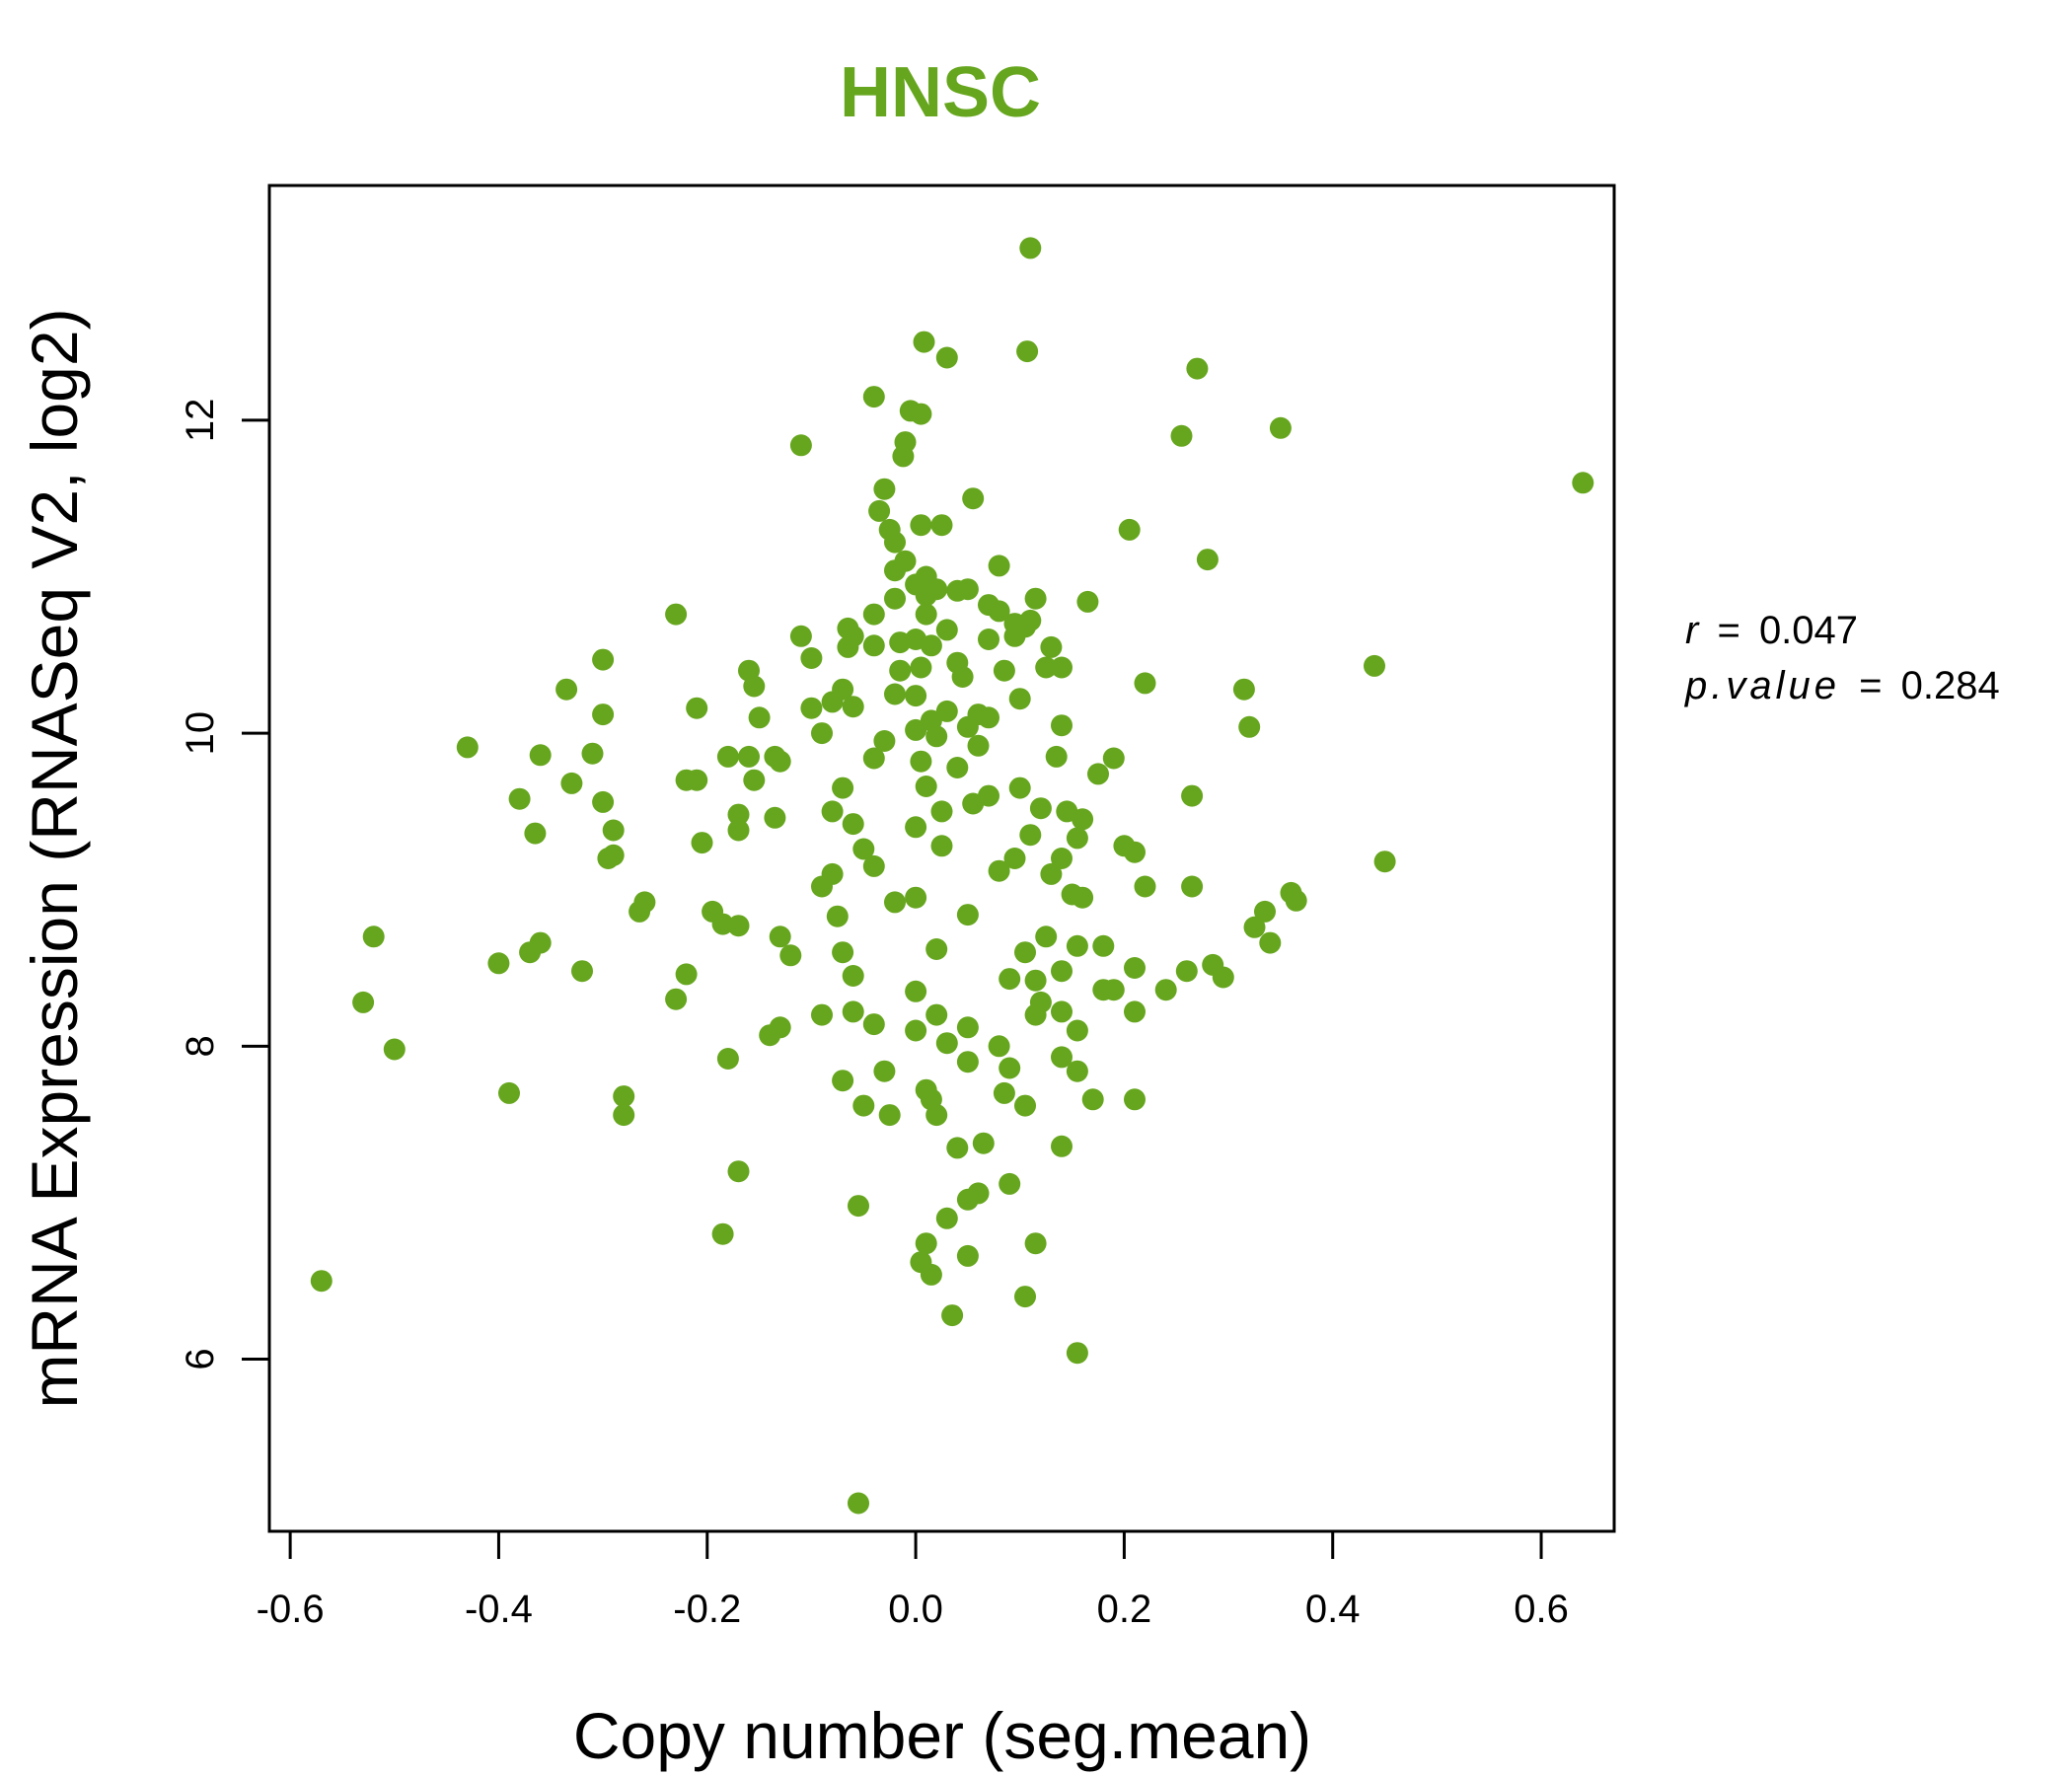 This screenshot has width=2072, height=1776. Describe the element at coordinates (55, 858) in the screenshot. I see `y-axis-title: mRNA Expression (RNASeq V2, log2)` at that location.